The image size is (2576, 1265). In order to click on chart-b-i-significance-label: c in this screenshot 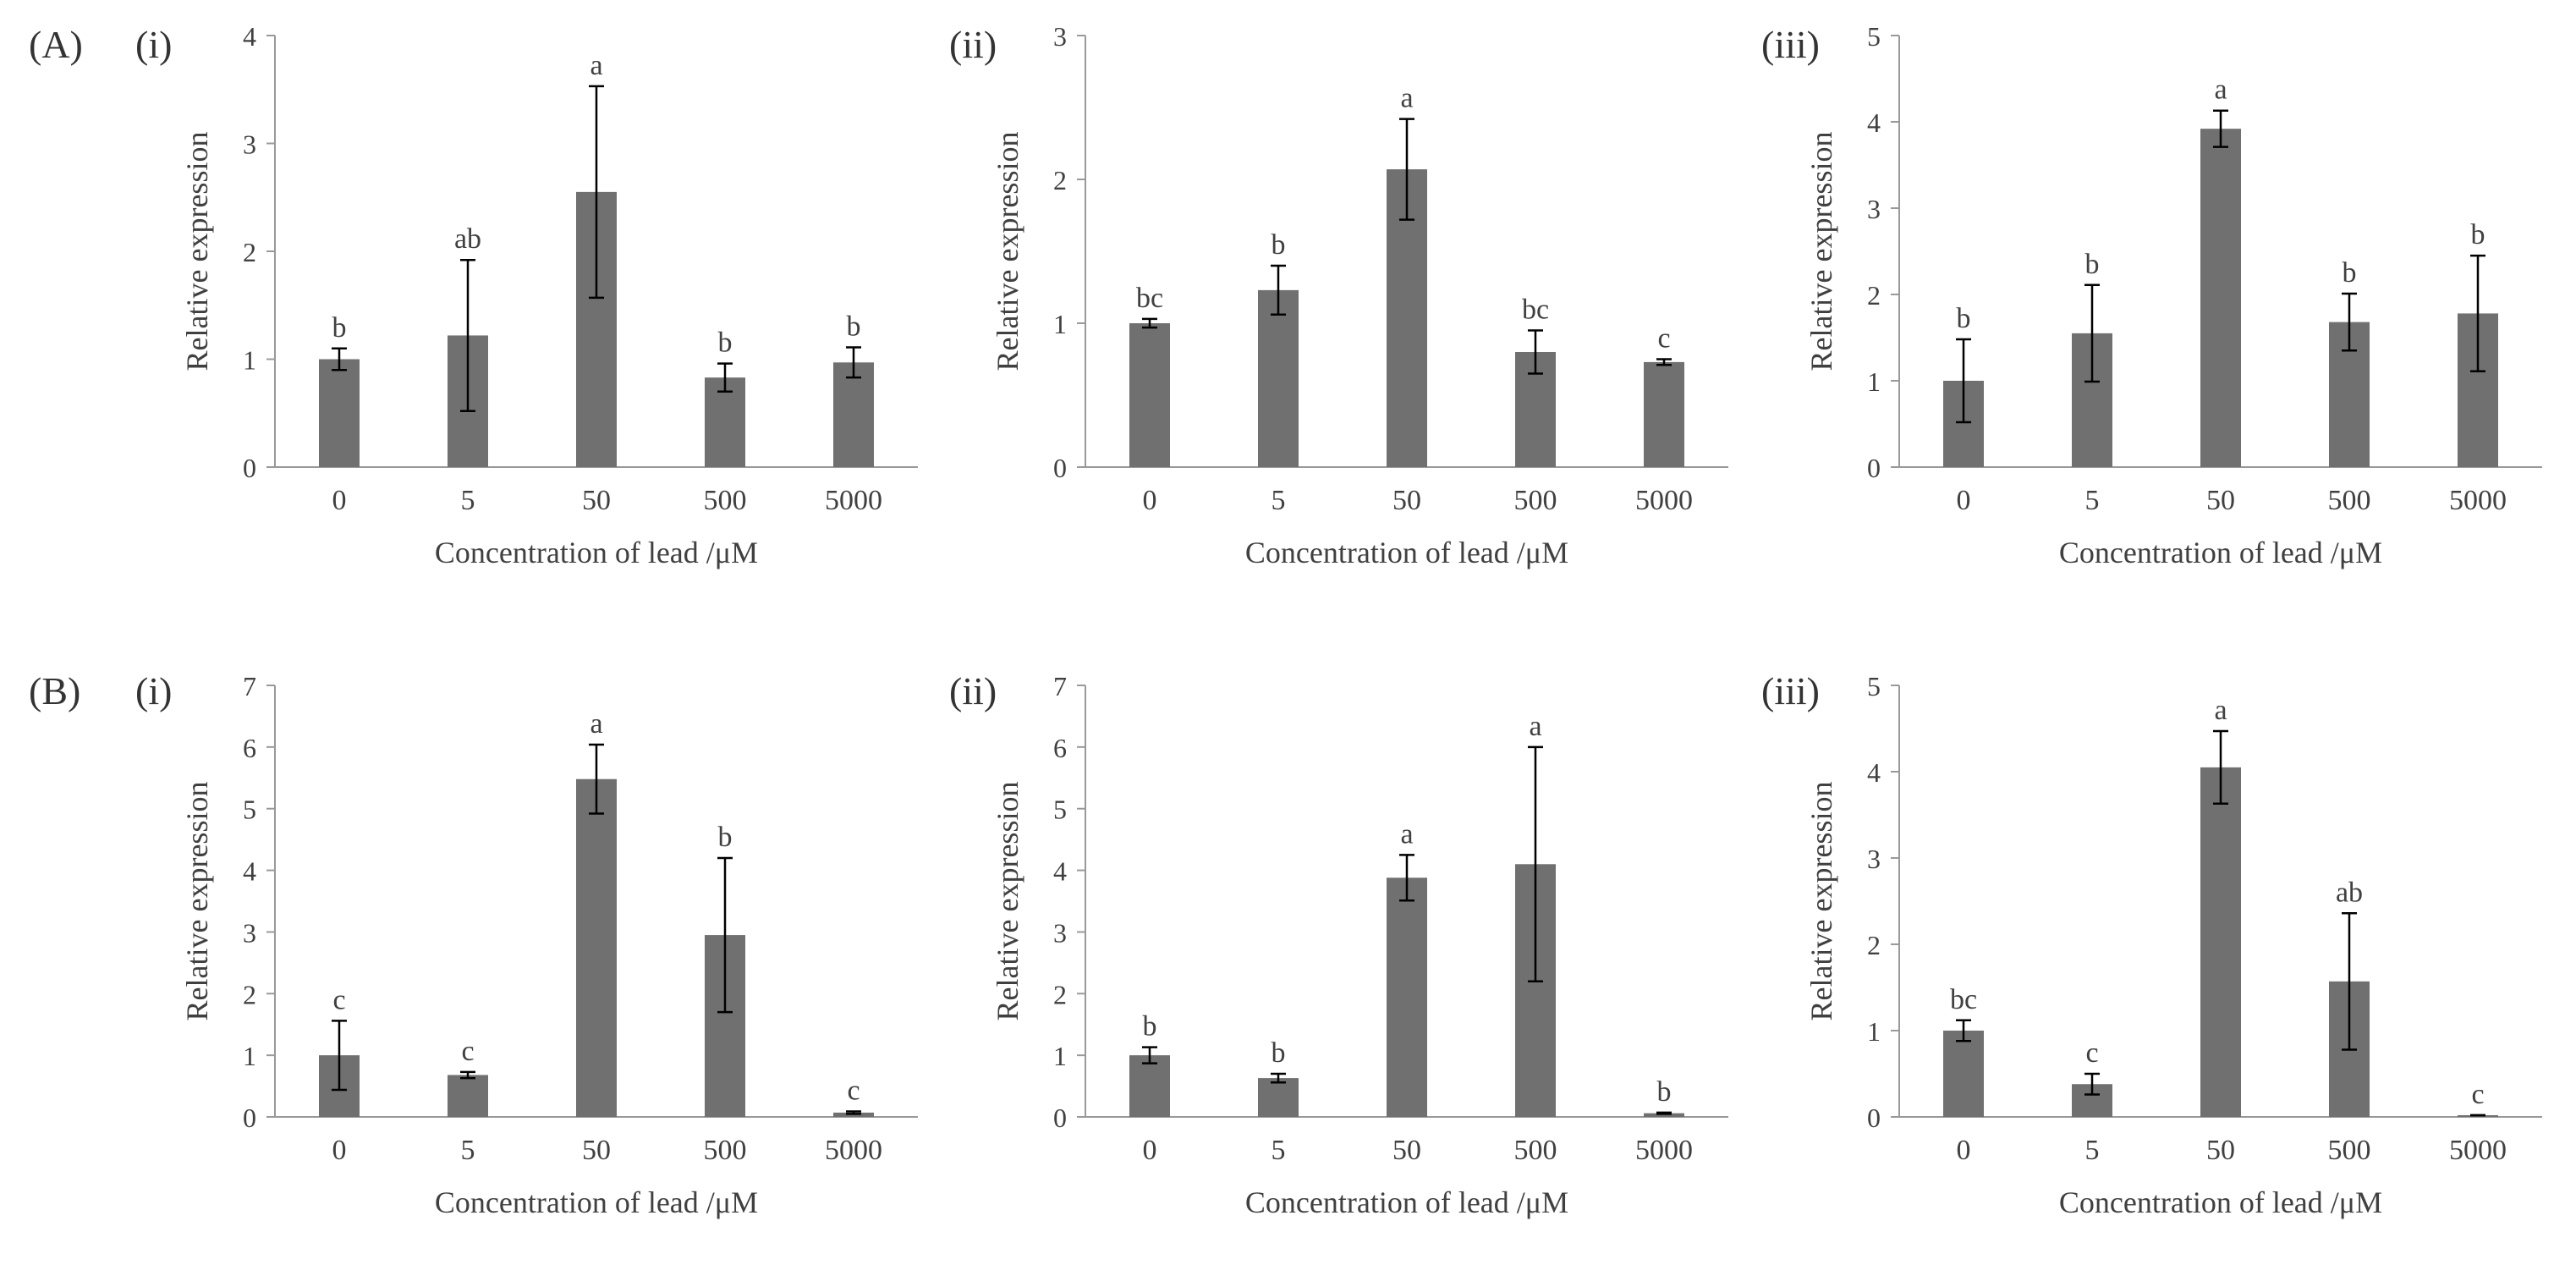, I will do `click(338, 999)`.